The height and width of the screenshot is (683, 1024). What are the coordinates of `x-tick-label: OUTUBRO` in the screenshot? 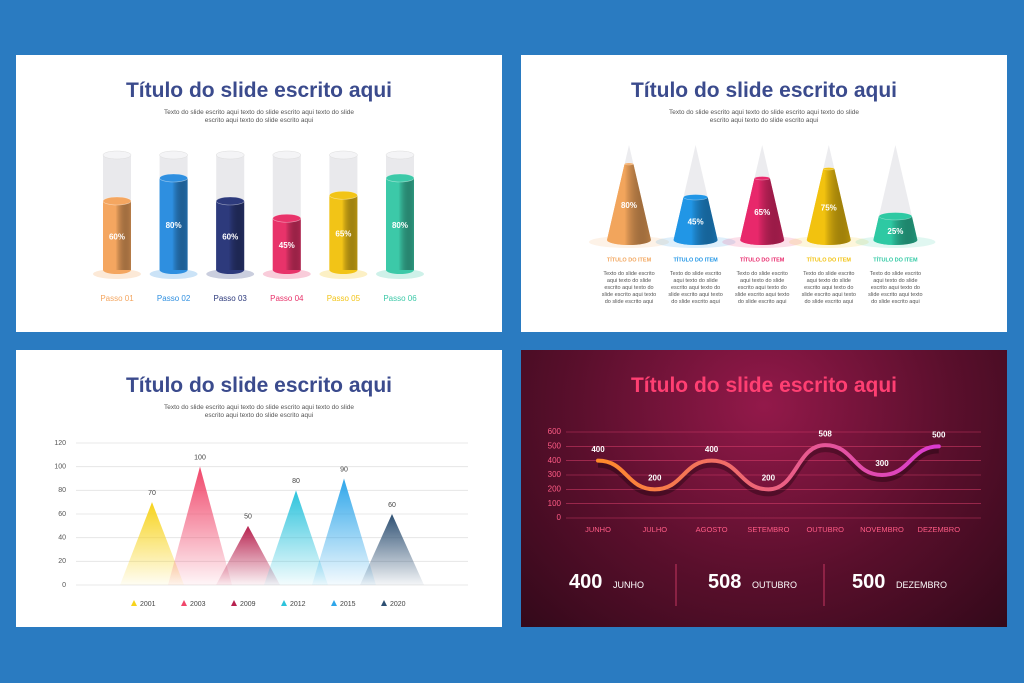 It's located at (825, 529).